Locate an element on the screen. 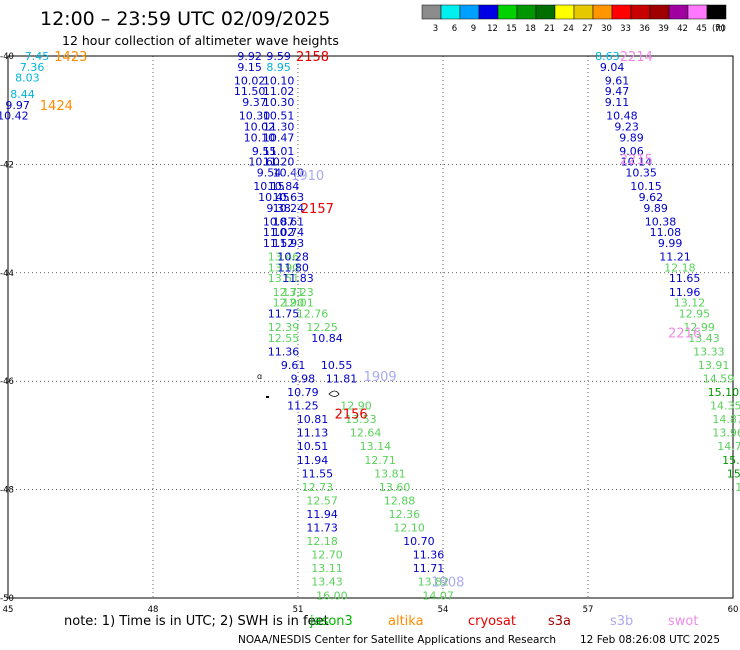 The width and height of the screenshot is (740, 650). swh-point: 12.10 is located at coordinates (409, 528).